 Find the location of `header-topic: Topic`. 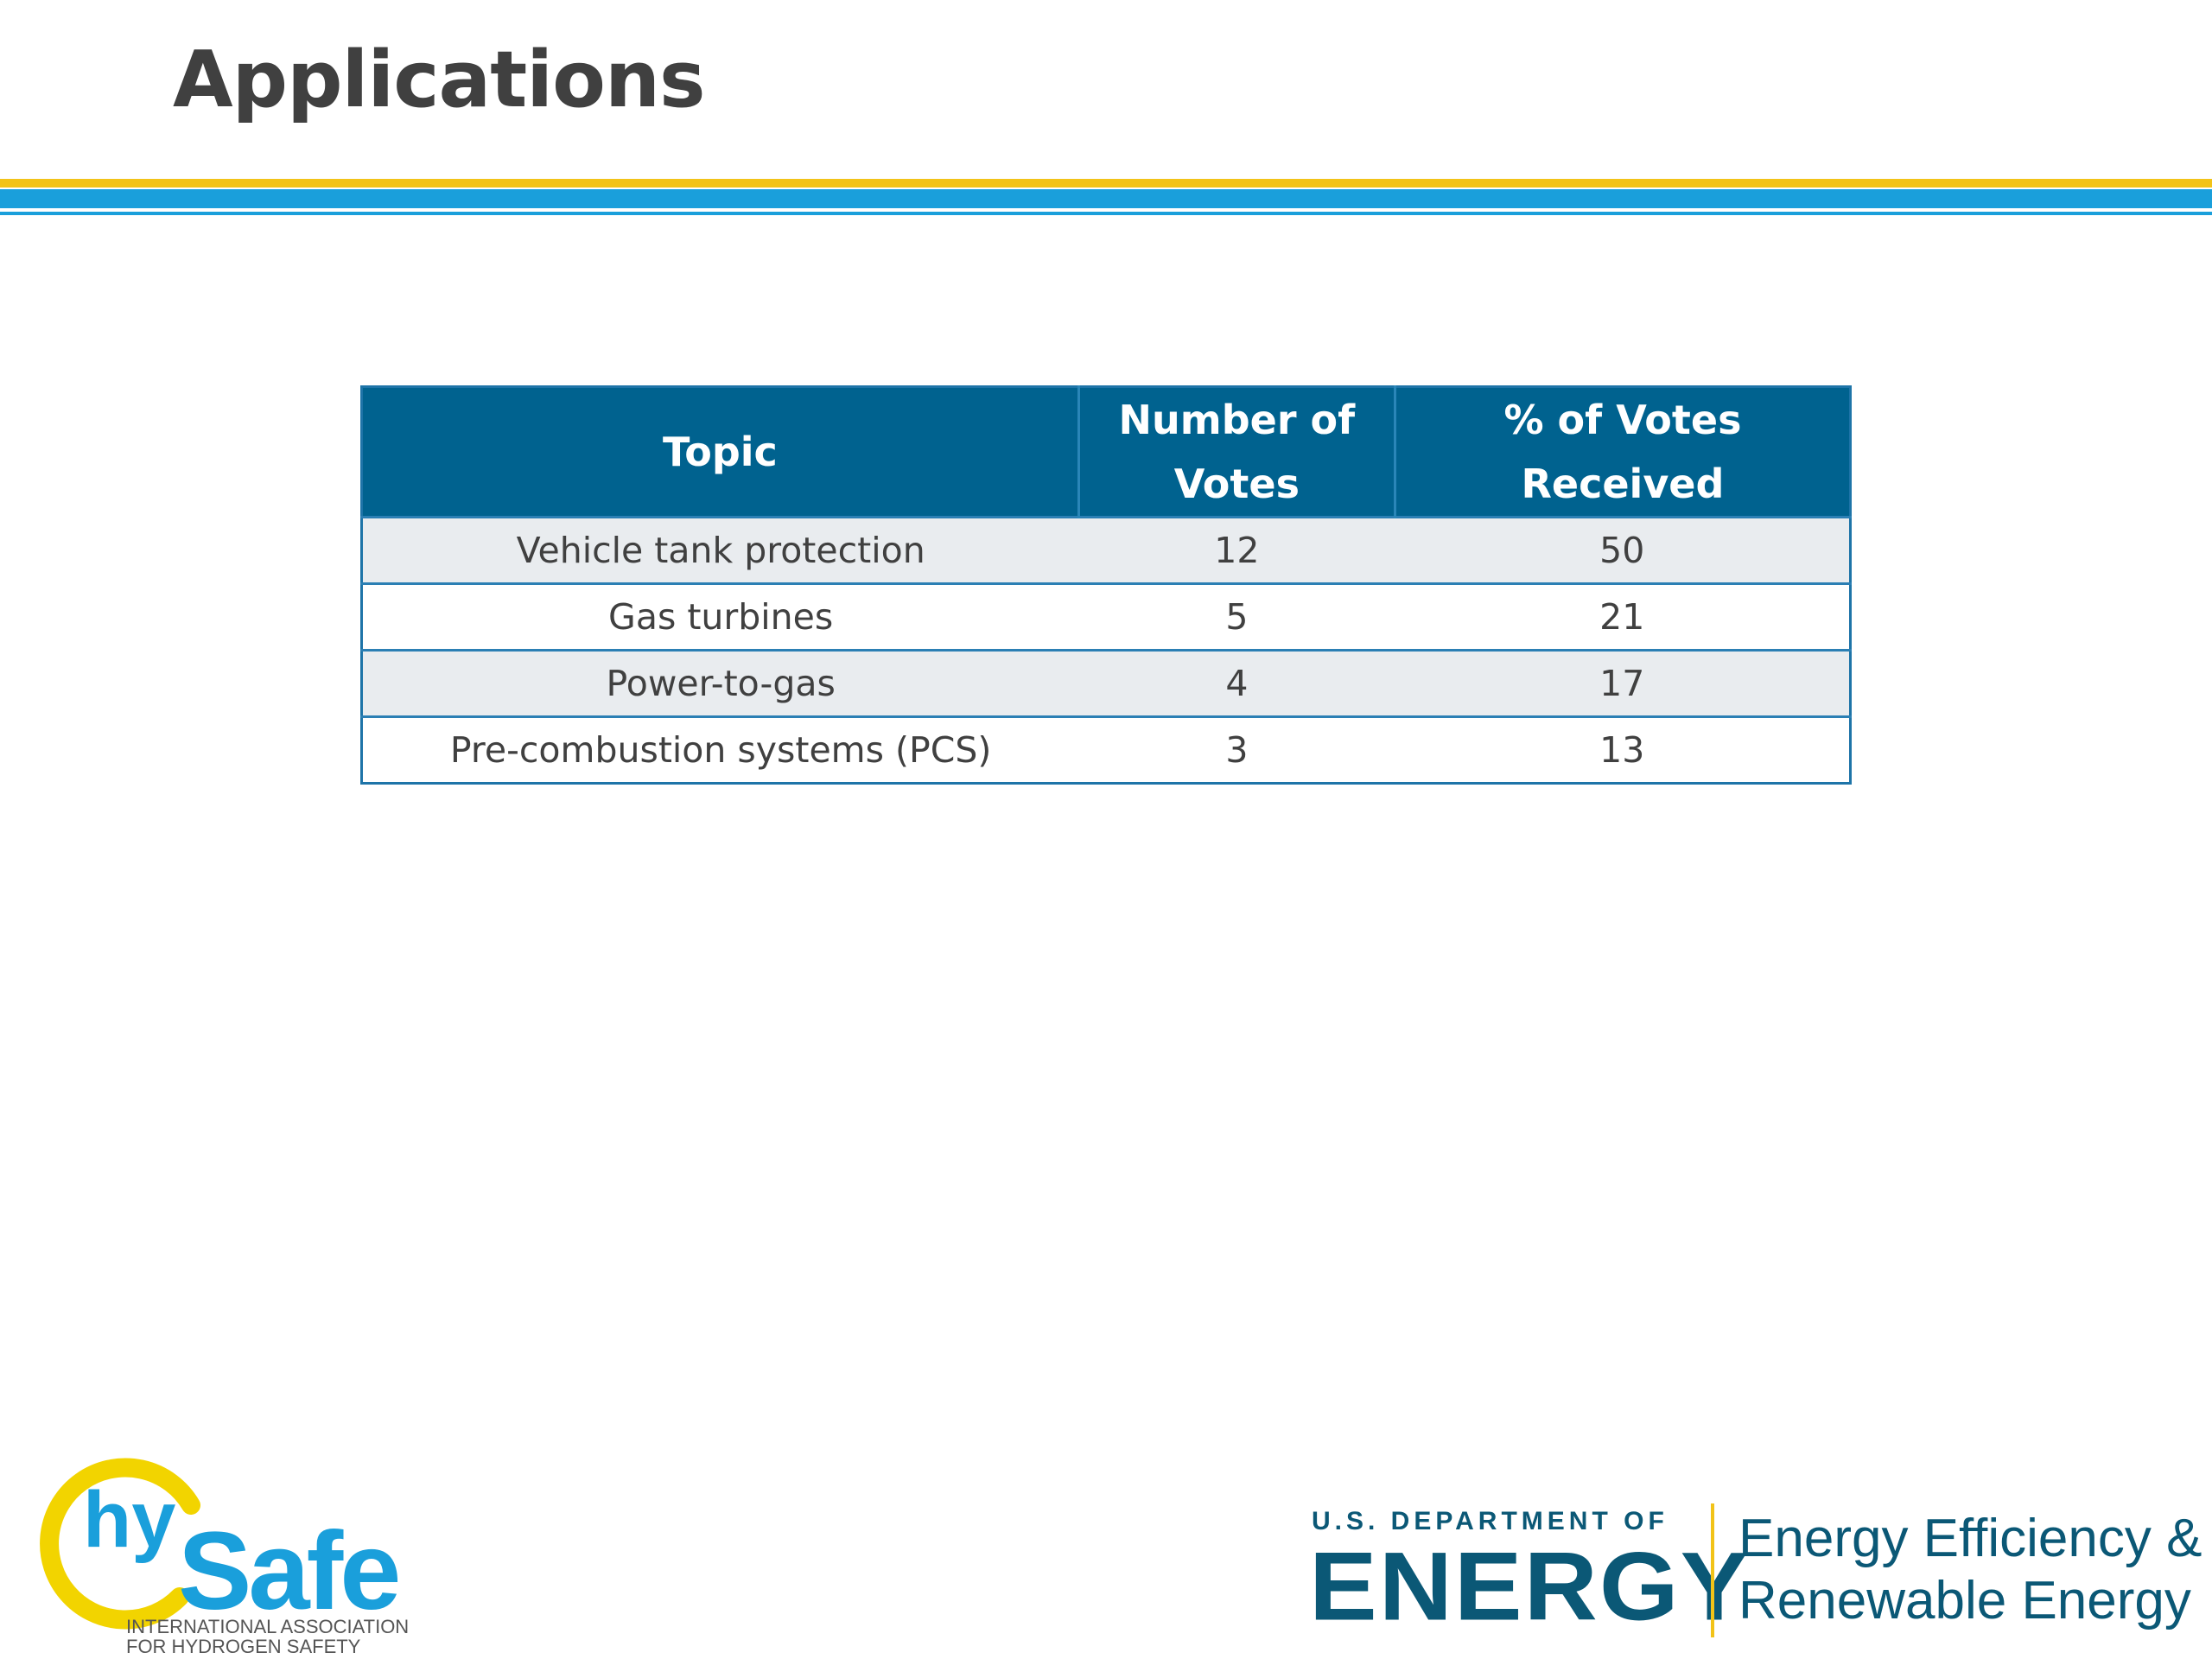

header-topic: Topic is located at coordinates (720, 452).